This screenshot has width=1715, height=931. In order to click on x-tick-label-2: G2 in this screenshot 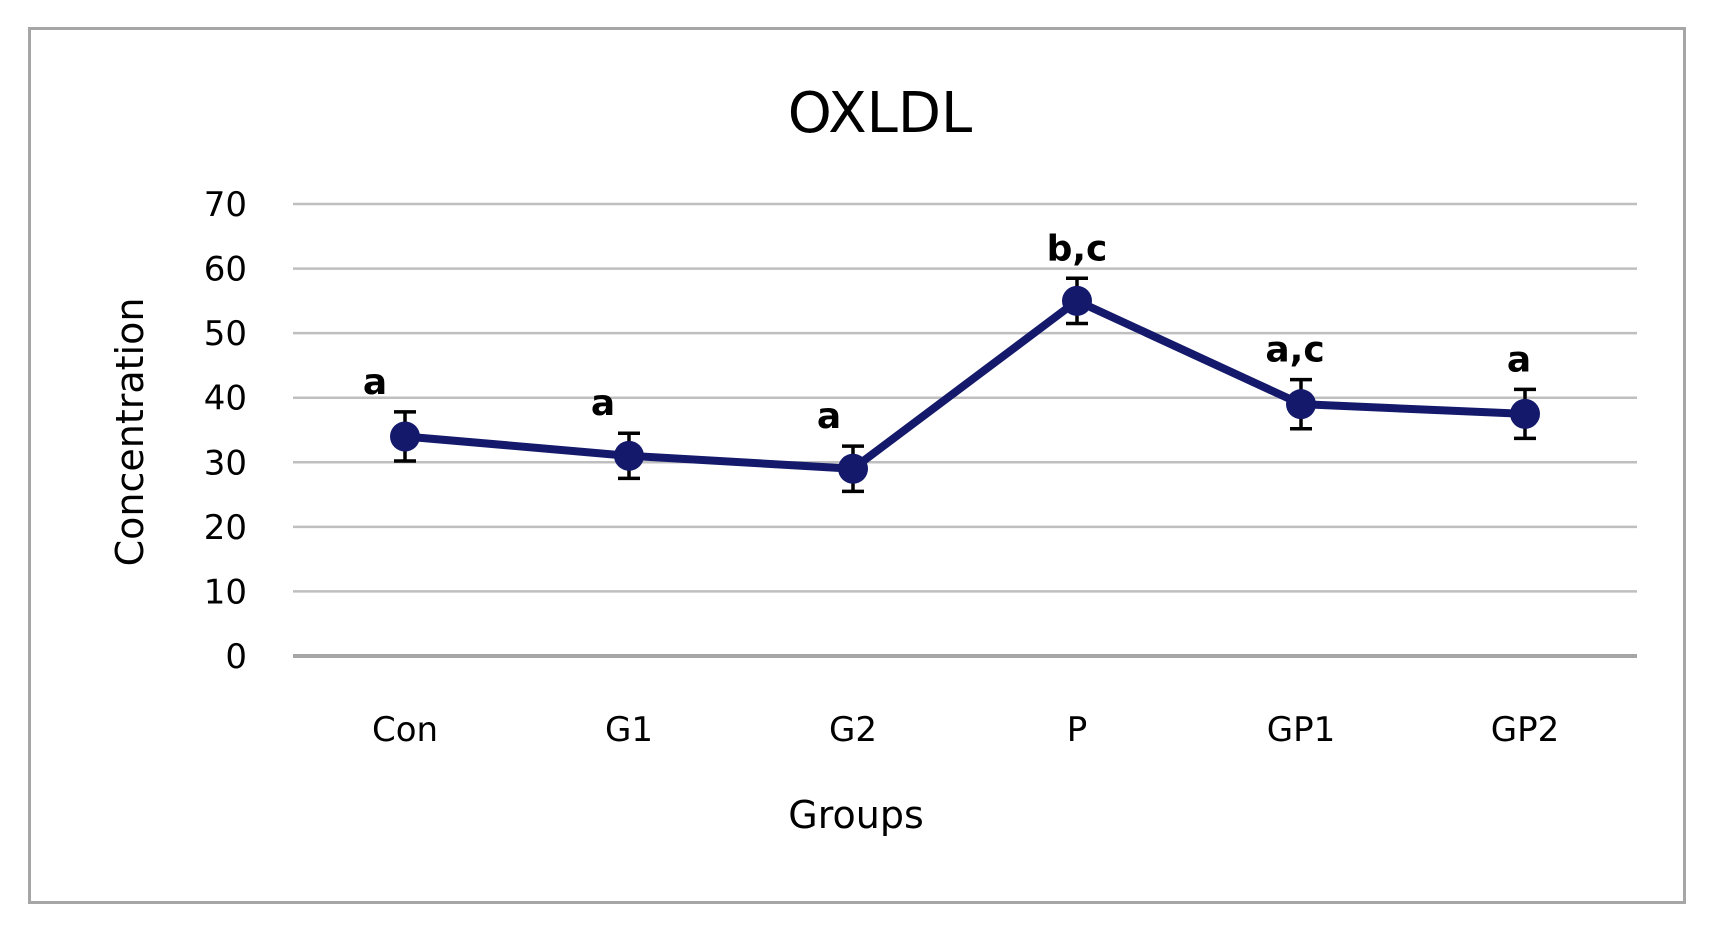, I will do `click(853, 730)`.